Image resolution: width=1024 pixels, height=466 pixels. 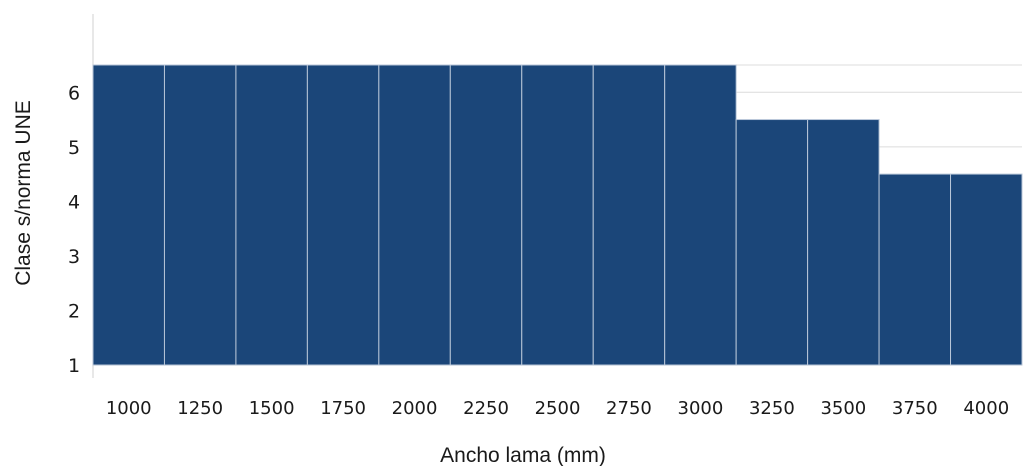 I want to click on x-tick-label: 1500, so click(x=272, y=408).